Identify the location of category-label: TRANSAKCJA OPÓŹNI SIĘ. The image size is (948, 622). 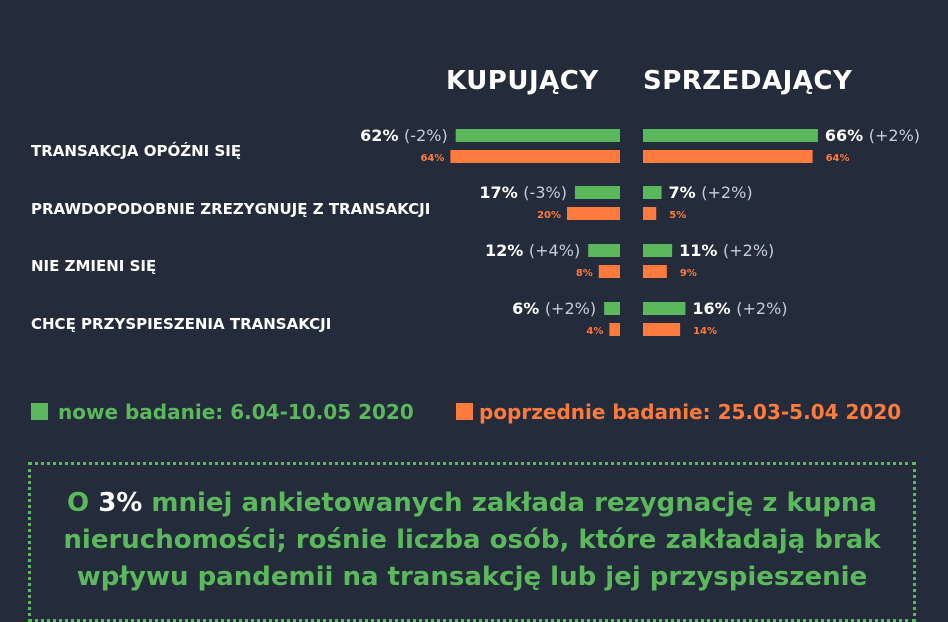
(136, 151).